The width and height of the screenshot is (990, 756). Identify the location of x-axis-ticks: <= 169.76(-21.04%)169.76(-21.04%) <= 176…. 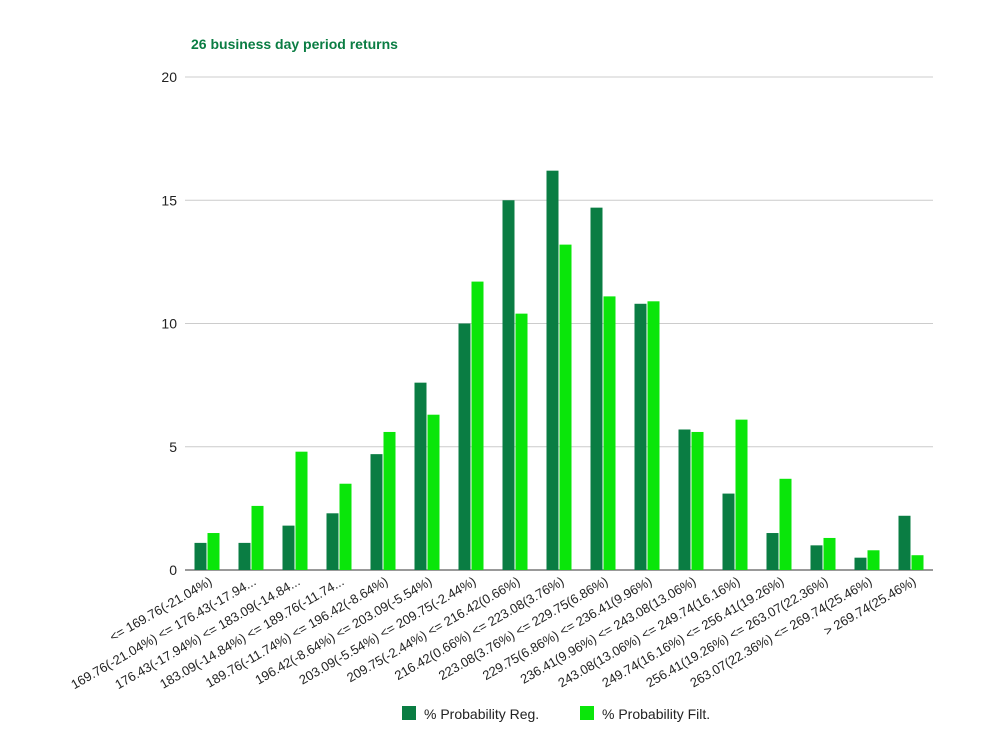
(493, 633).